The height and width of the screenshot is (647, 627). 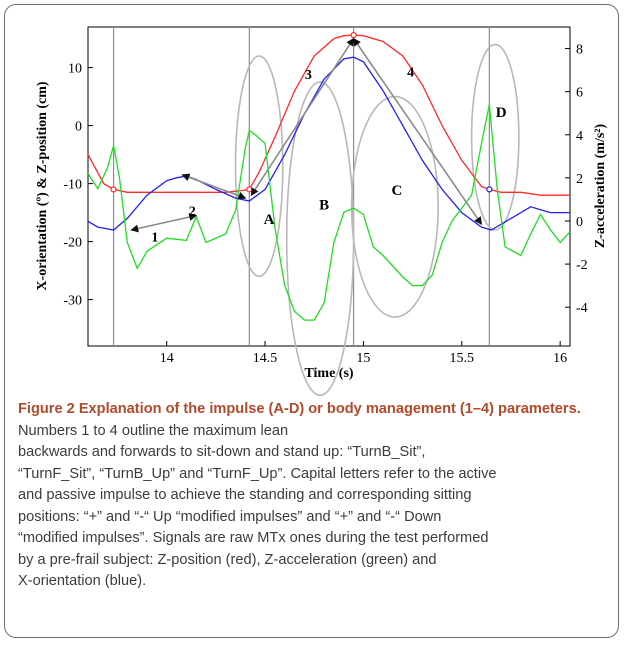 What do you see at coordinates (192, 212) in the screenshot?
I see `arrow-number-label: 2` at bounding box center [192, 212].